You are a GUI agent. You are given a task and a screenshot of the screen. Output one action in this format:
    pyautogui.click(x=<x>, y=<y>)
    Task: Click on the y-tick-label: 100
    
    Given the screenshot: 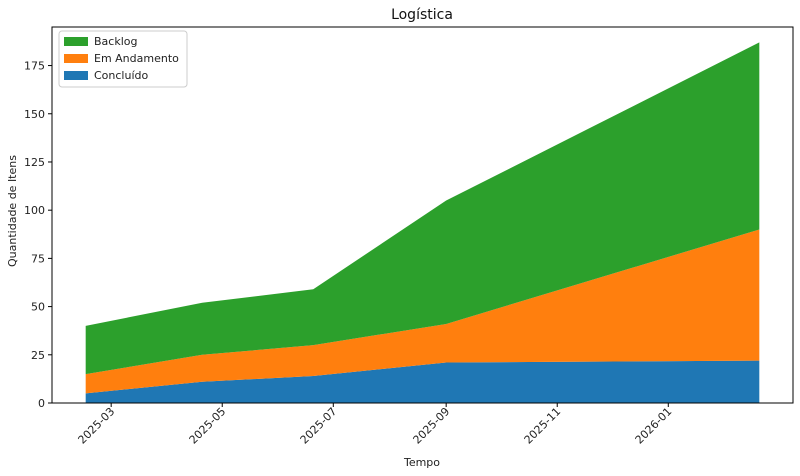 What is the action you would take?
    pyautogui.click(x=34, y=210)
    